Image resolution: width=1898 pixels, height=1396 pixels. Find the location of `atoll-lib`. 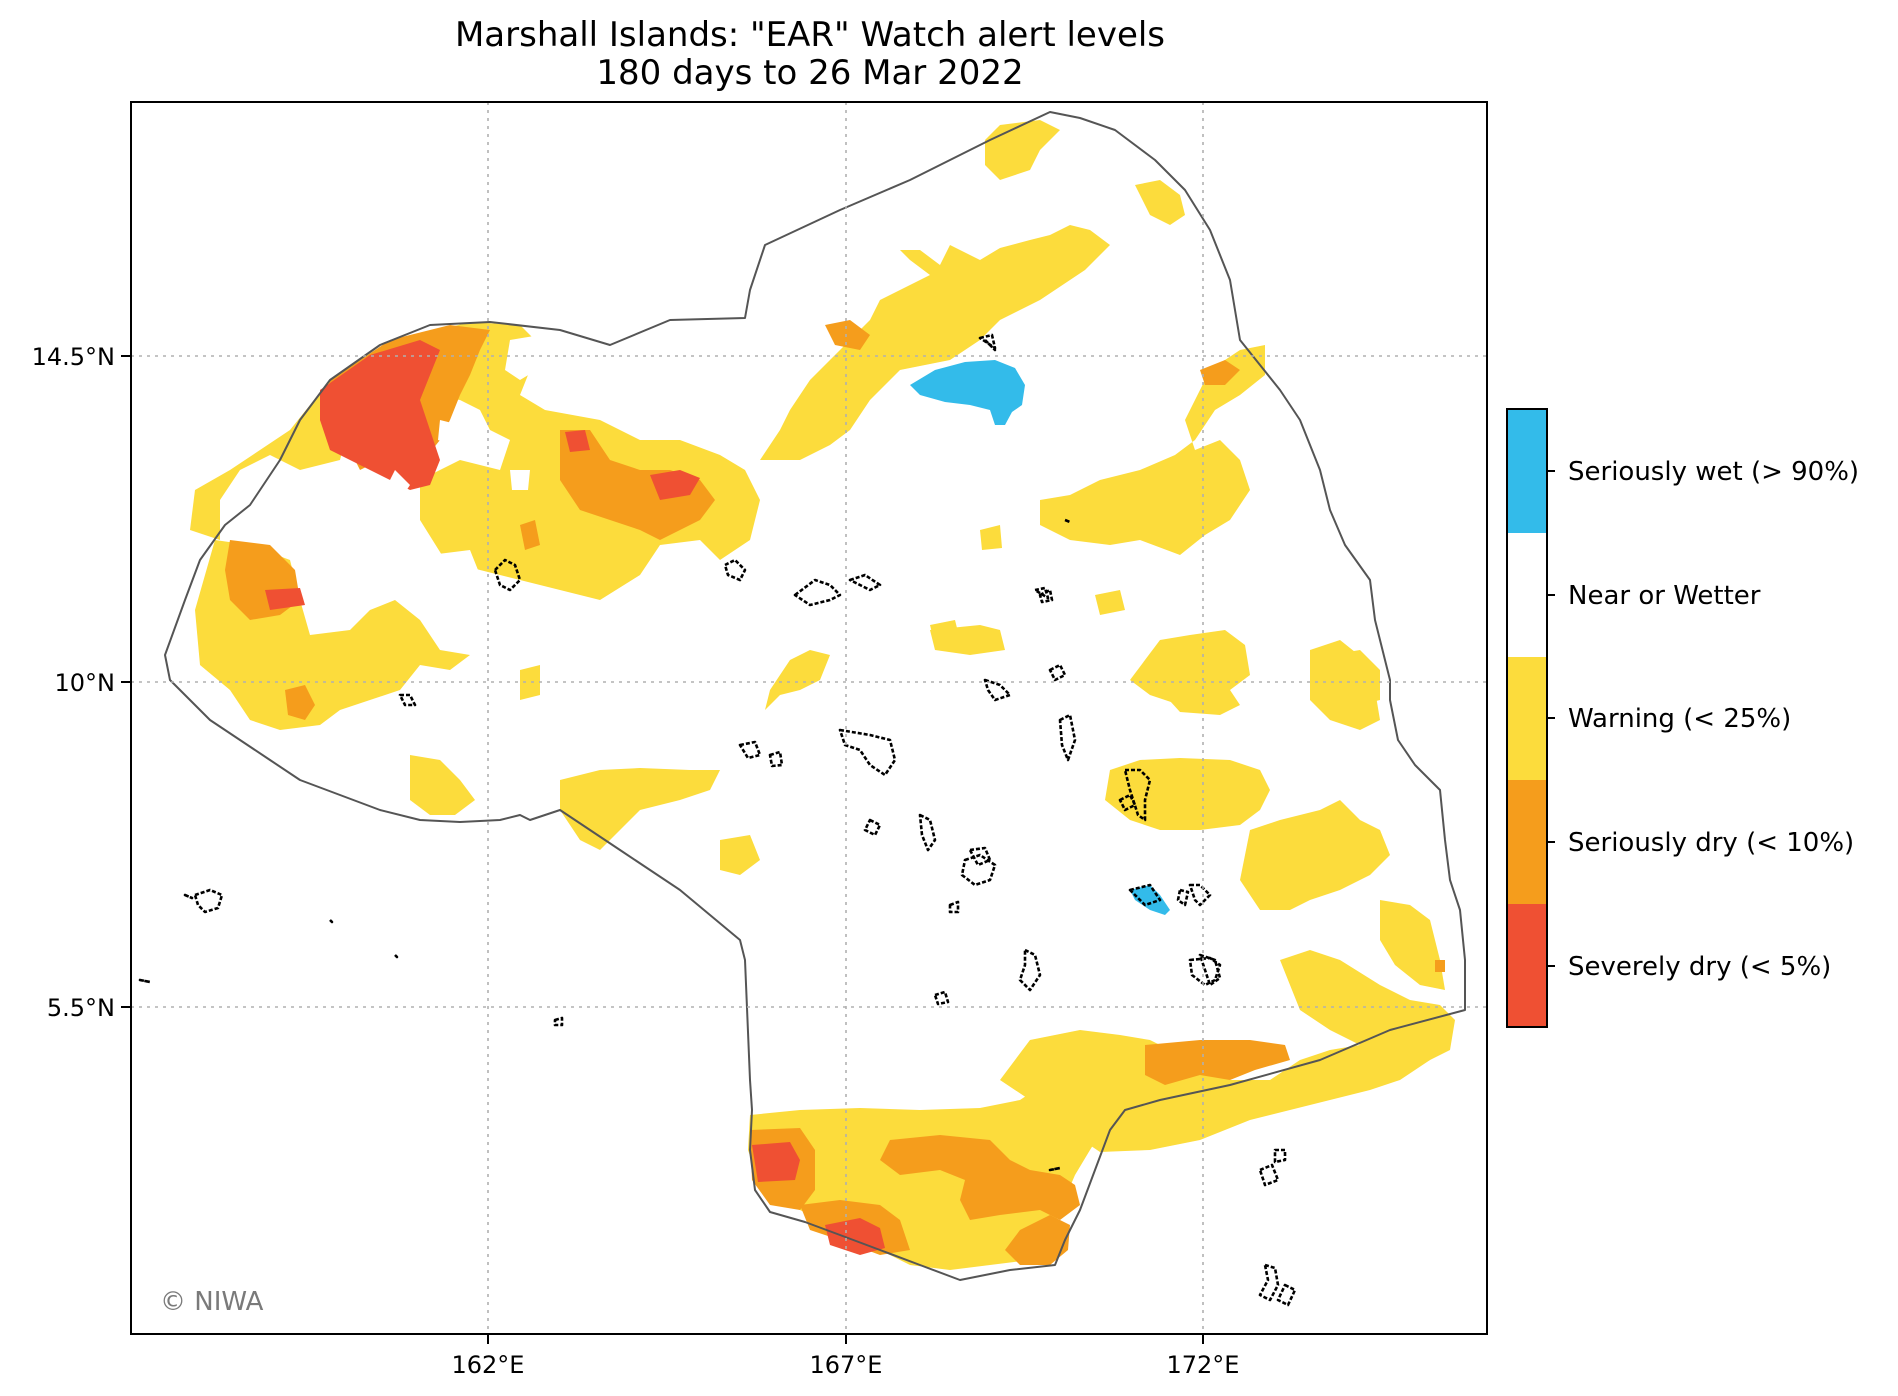

atoll-lib is located at coordinates (954, 907).